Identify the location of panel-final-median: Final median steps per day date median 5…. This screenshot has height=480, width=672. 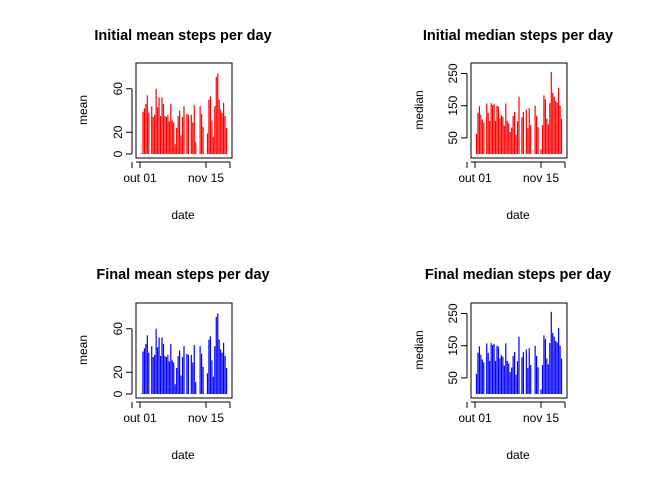
(511, 364).